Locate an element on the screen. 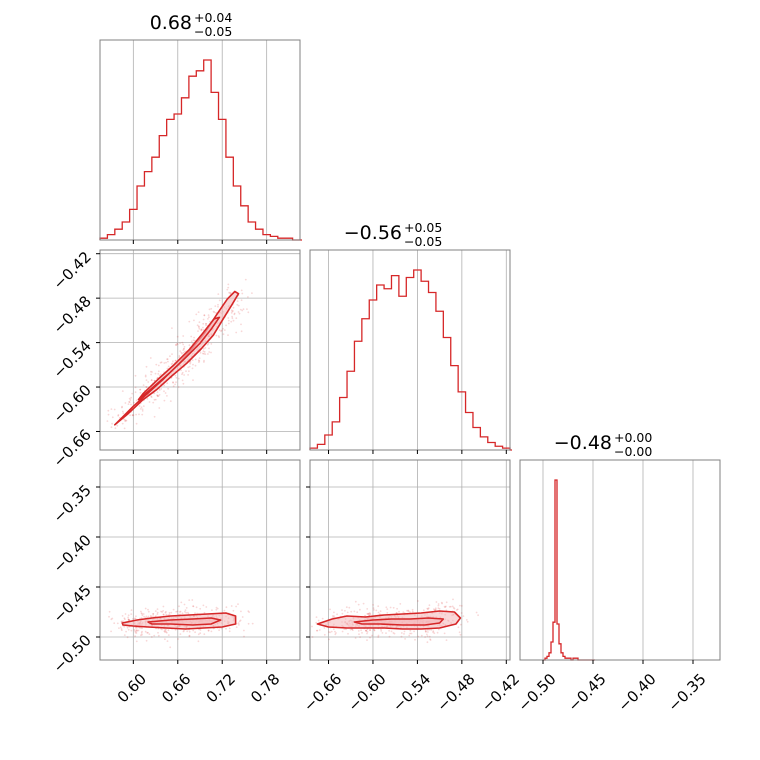 This screenshot has height=760, width=760. x-tick-label-0-3: 0.78 is located at coordinates (265, 688).